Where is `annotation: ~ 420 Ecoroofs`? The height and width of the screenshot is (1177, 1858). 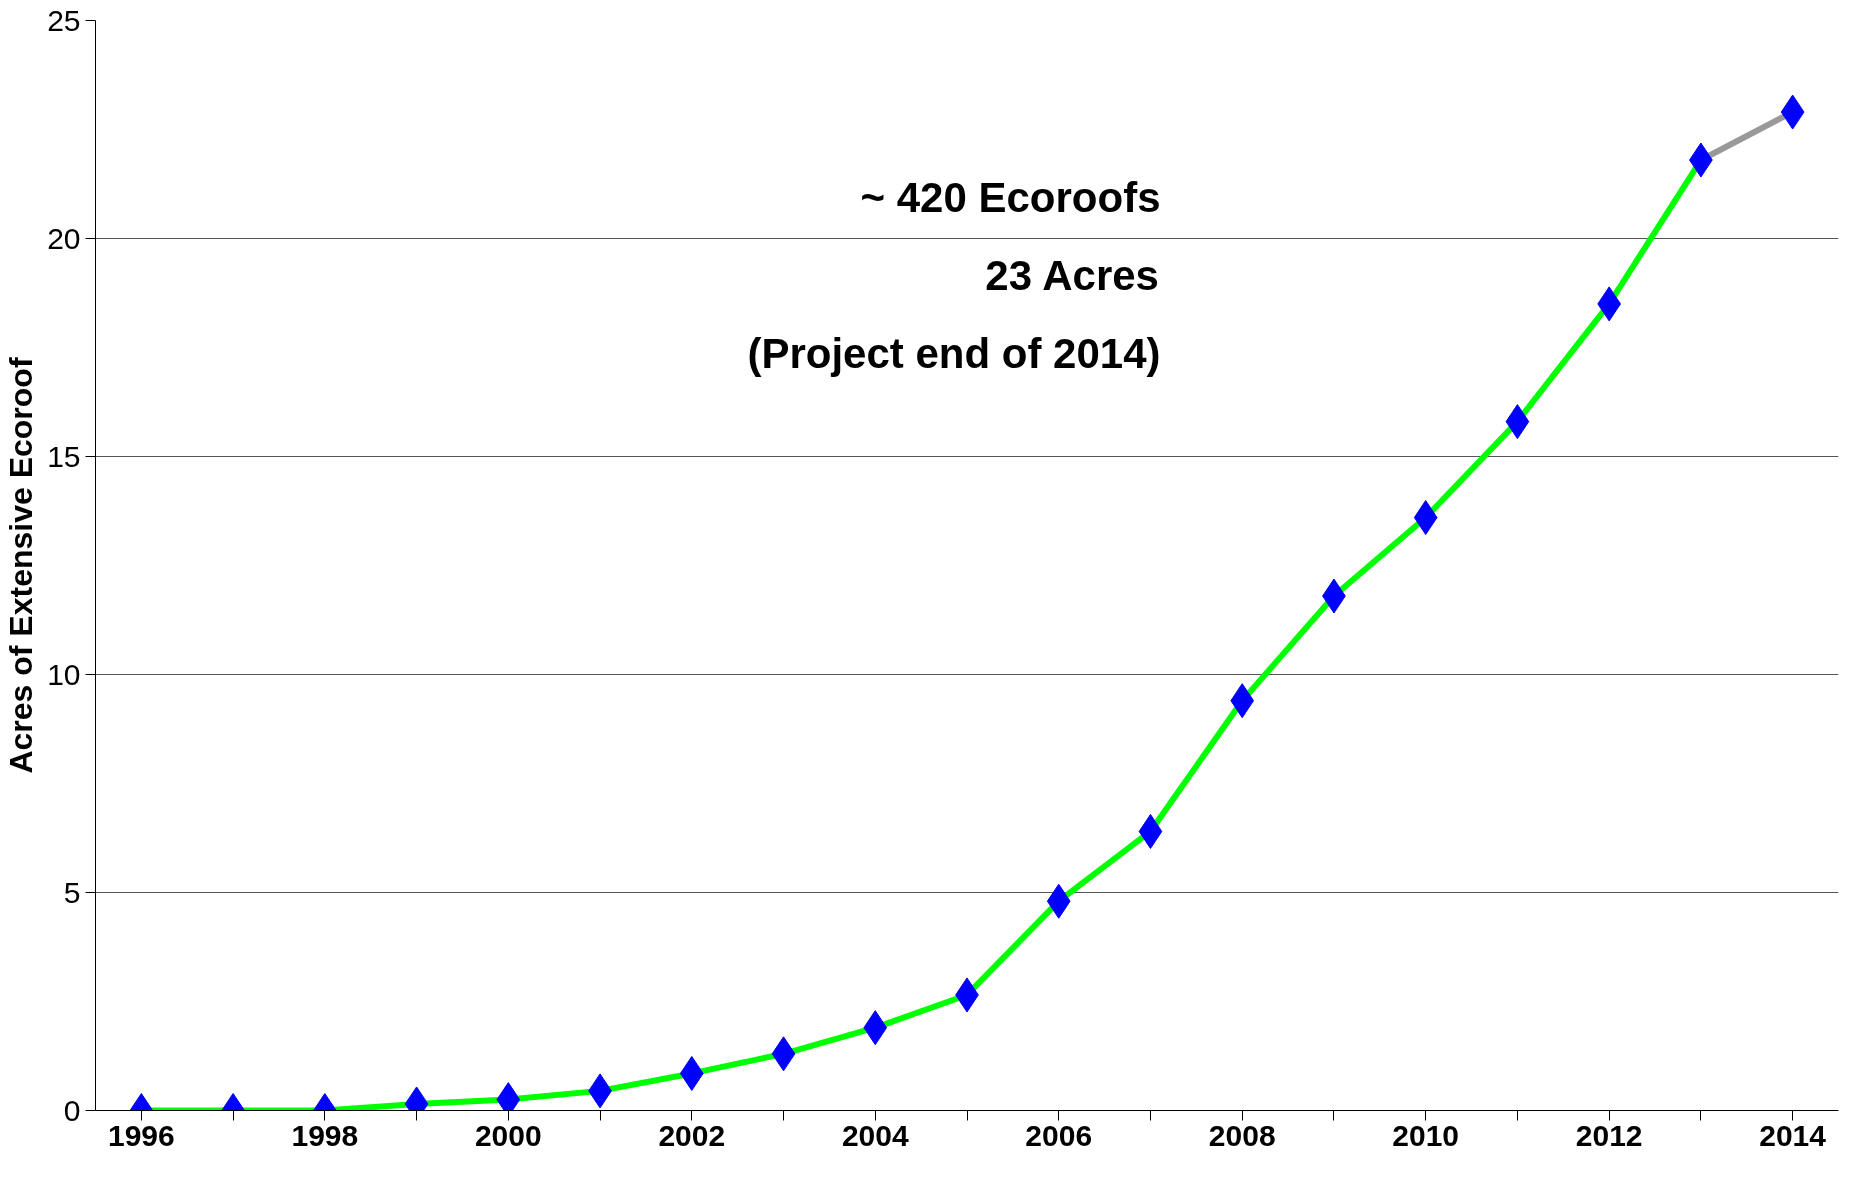 annotation: ~ 420 Ecoroofs is located at coordinates (1010, 197).